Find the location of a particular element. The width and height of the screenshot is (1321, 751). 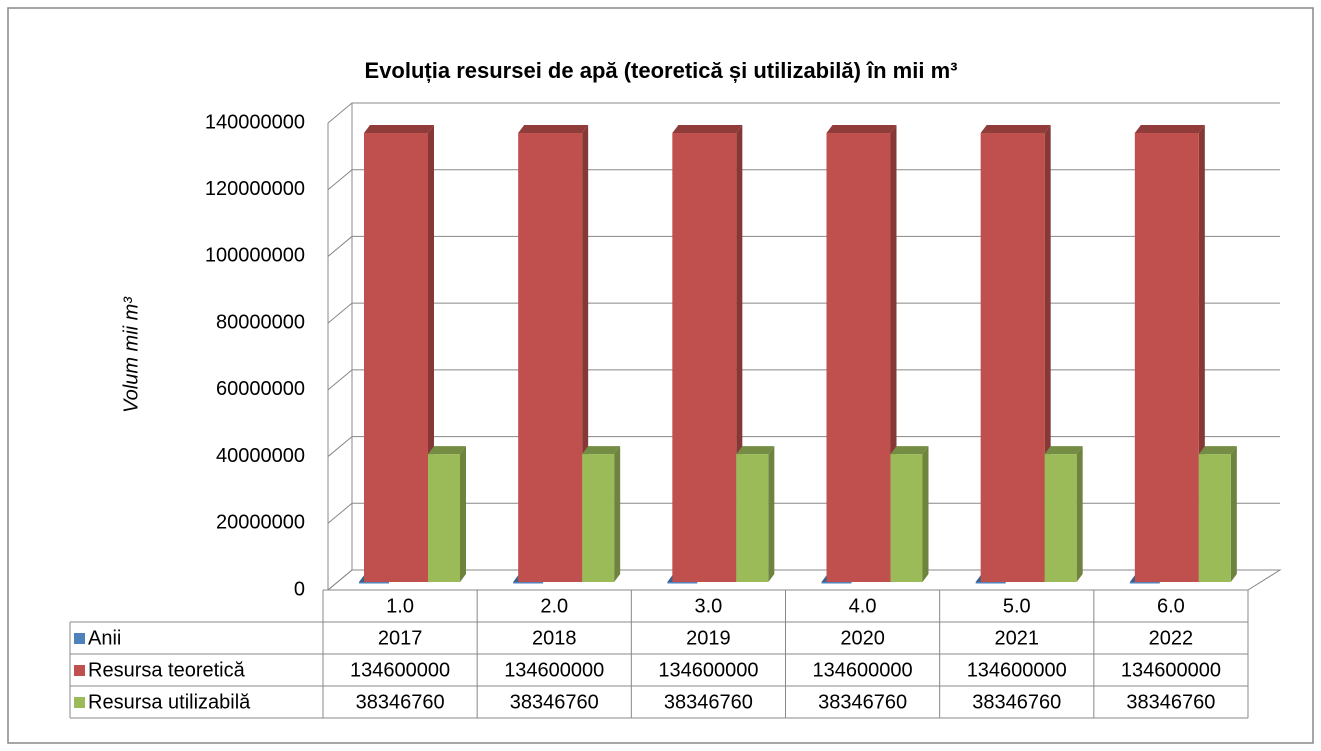

legend-label: Resursa teoretică is located at coordinates (167, 670).